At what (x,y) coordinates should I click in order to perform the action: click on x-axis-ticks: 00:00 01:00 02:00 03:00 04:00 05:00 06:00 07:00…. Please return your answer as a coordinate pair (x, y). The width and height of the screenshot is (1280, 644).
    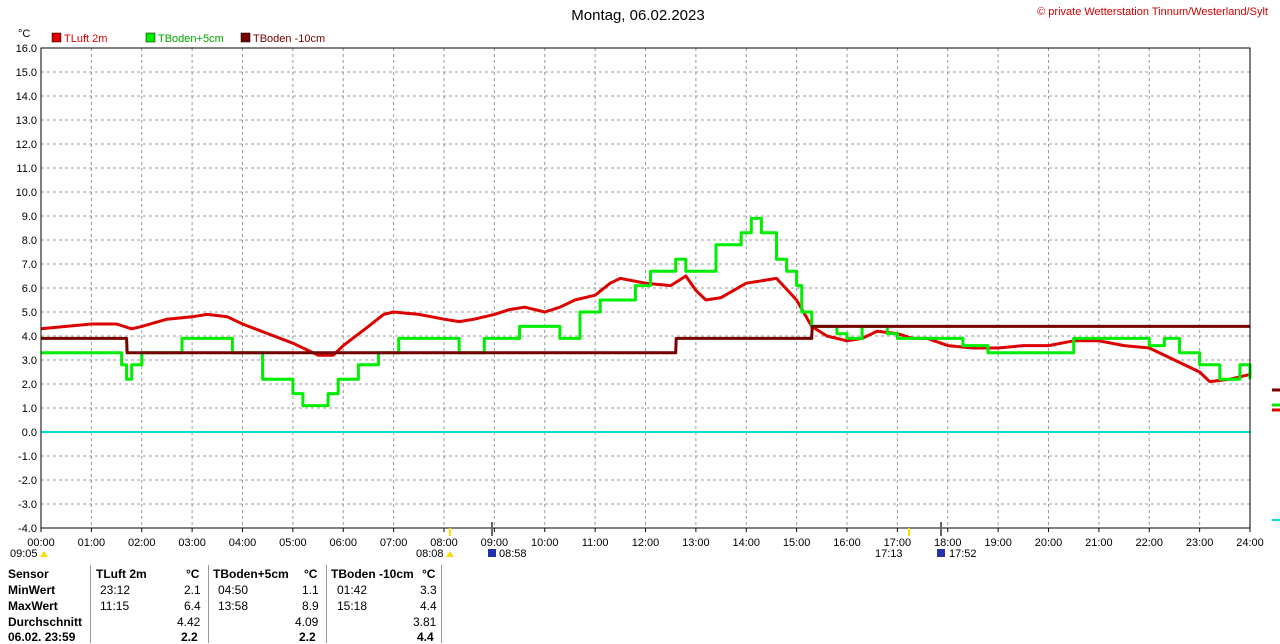
    Looking at the image, I should click on (645, 538).